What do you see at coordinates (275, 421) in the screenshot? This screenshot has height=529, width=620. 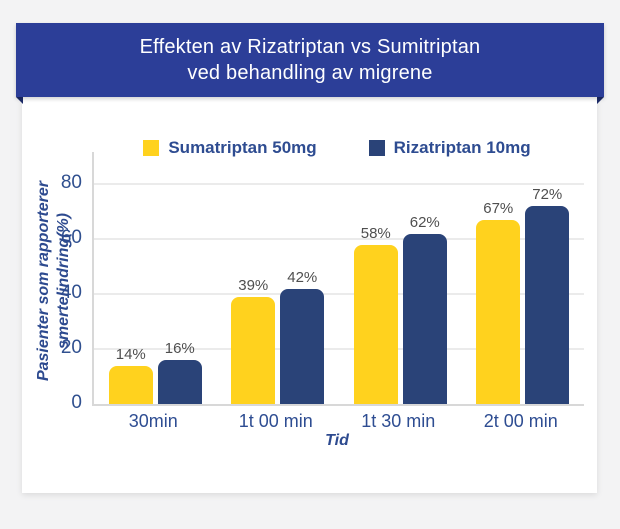 I see `x-tick-label: 1t 00 min` at bounding box center [275, 421].